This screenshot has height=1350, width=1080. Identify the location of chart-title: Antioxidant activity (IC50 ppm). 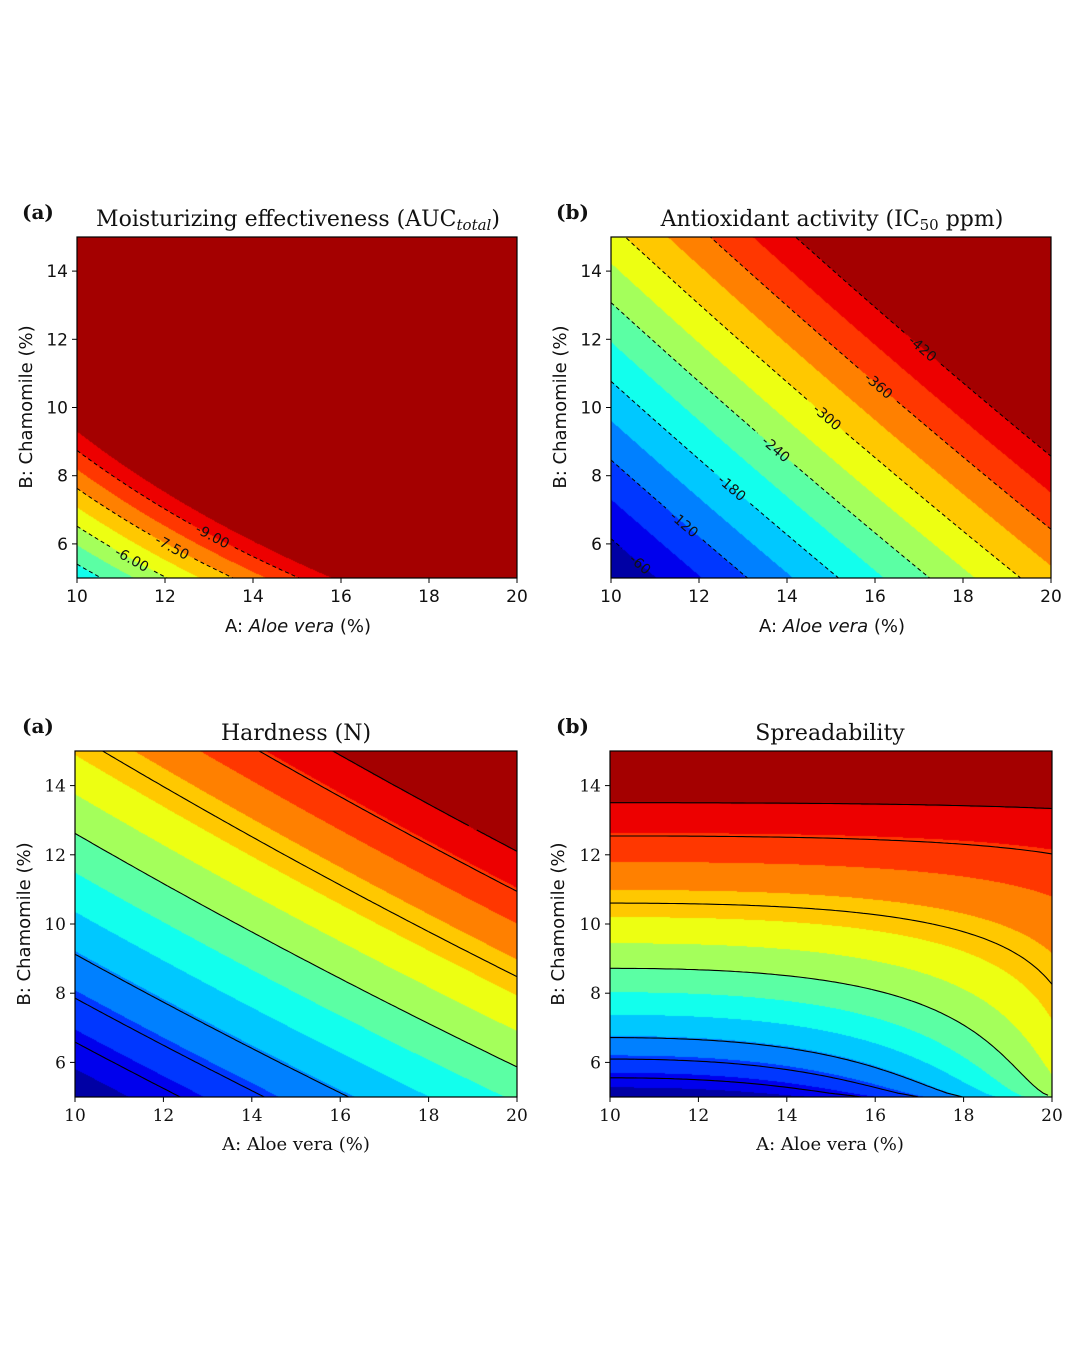
(832, 220).